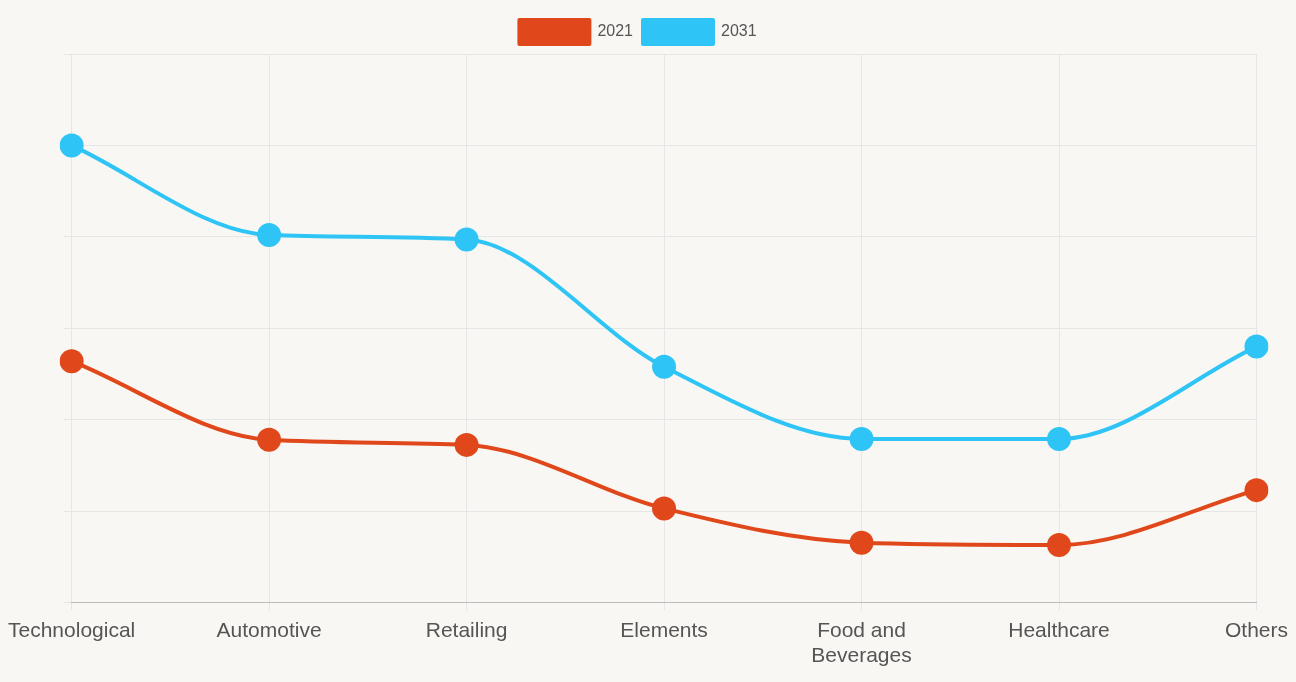 The image size is (1296, 682). I want to click on legend-label: 2021, so click(615, 31).